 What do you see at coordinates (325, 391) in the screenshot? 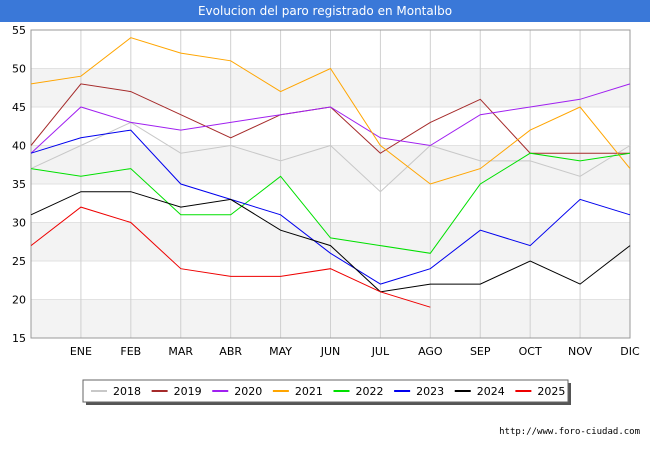
I see `legend-box` at bounding box center [325, 391].